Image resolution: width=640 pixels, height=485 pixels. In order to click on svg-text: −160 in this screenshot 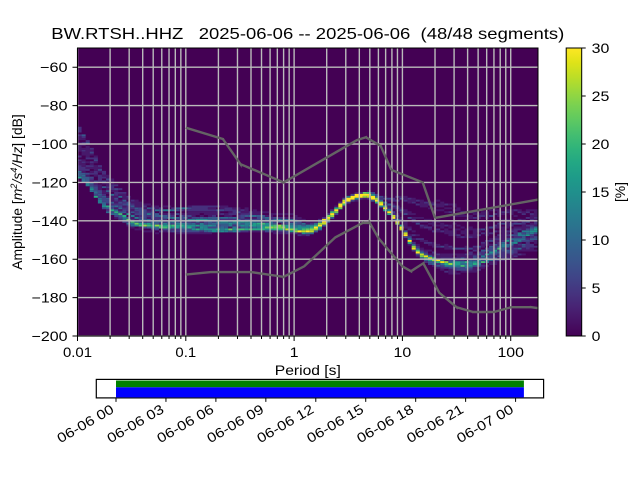, I will do `click(50, 259)`.